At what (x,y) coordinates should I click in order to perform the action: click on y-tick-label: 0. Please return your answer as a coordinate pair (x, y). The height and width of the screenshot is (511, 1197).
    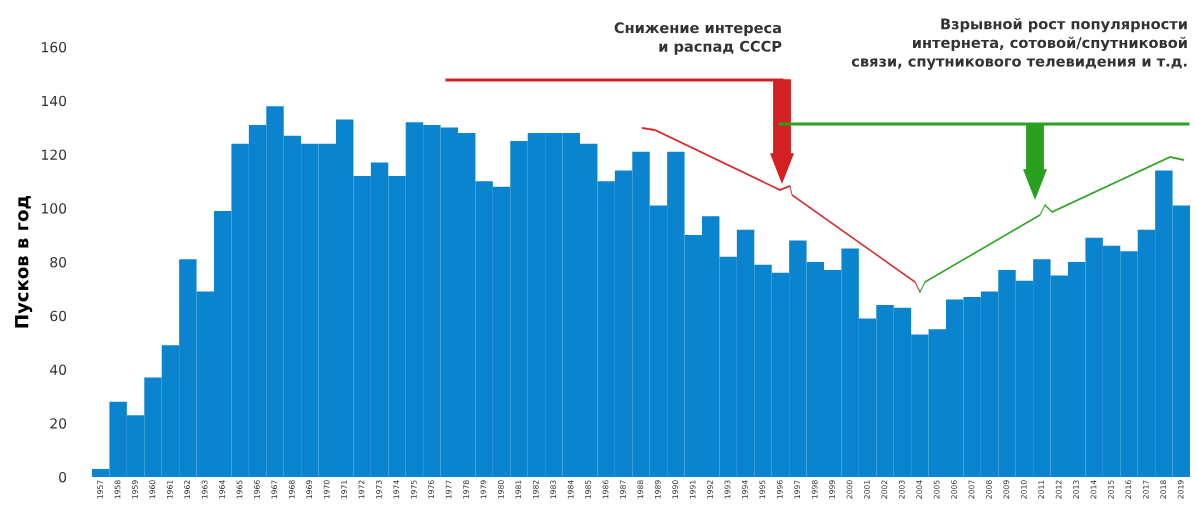
    Looking at the image, I should click on (63, 477).